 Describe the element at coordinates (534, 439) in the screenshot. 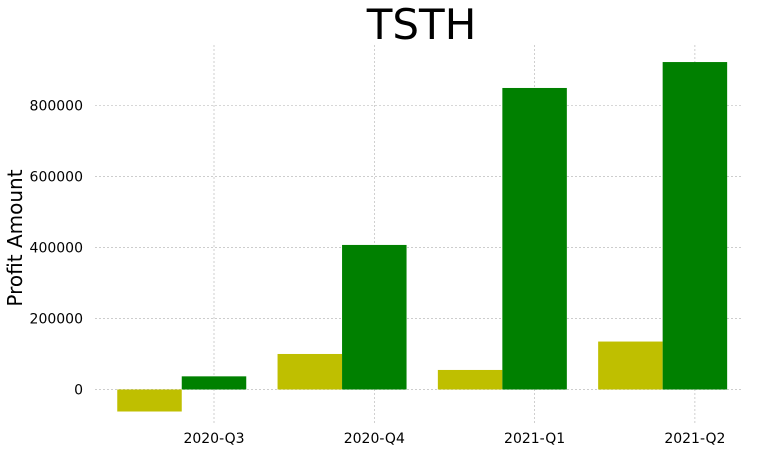

I see `x-tick-label: 2021-Q1` at that location.